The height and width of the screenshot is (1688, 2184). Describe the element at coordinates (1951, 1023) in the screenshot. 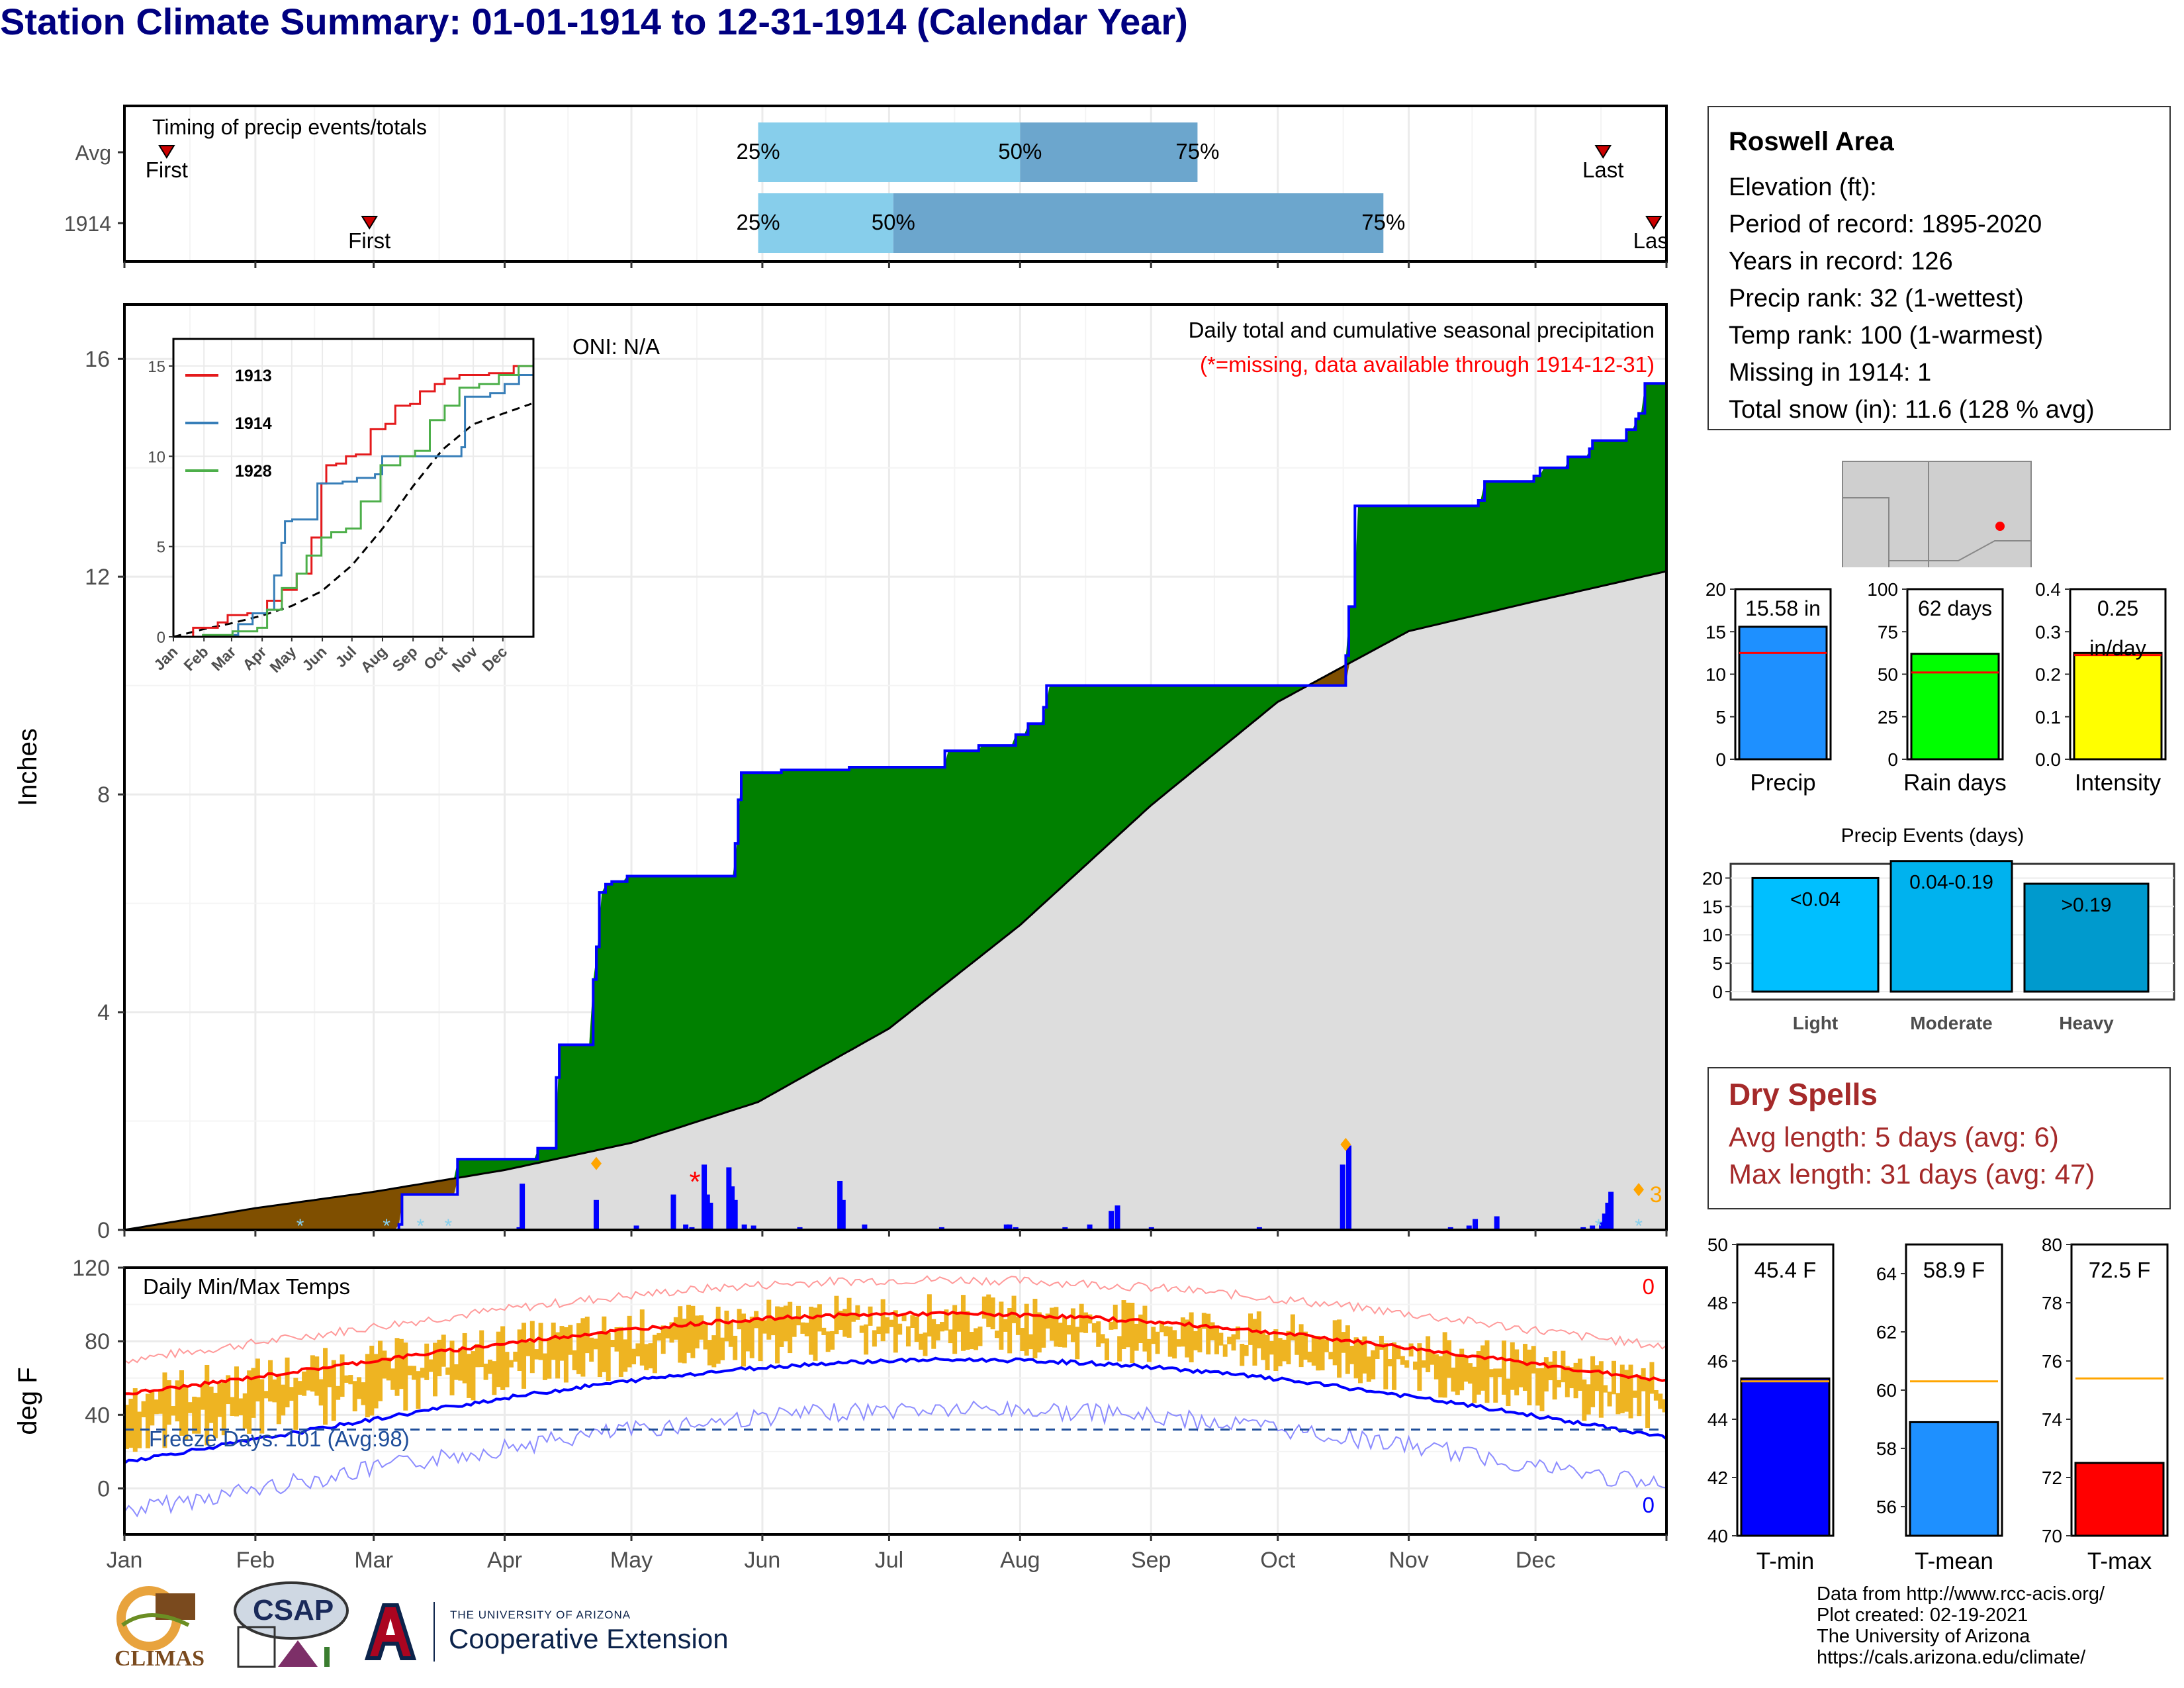

I see `event-bar-label: Moderate` at that location.